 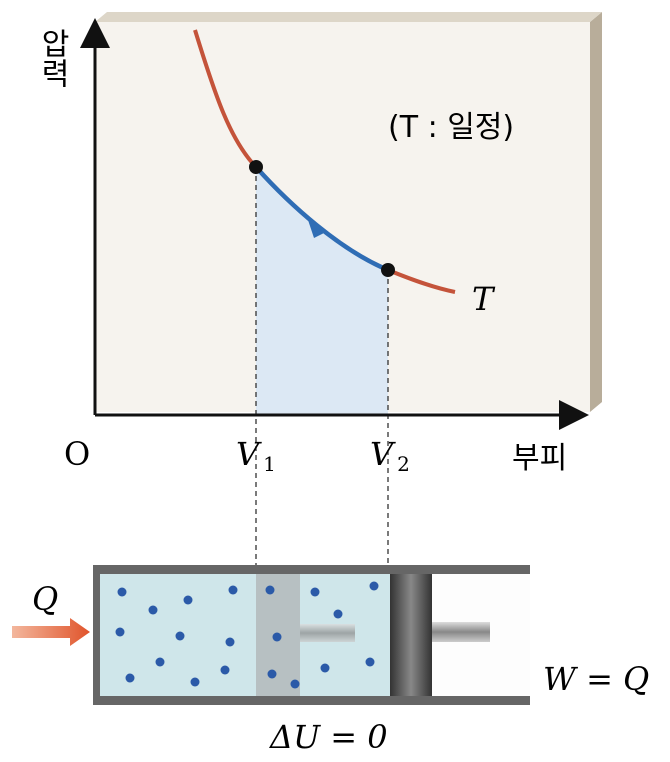 What do you see at coordinates (451, 127) in the screenshot?
I see `condition-label: (T : 일정)` at bounding box center [451, 127].